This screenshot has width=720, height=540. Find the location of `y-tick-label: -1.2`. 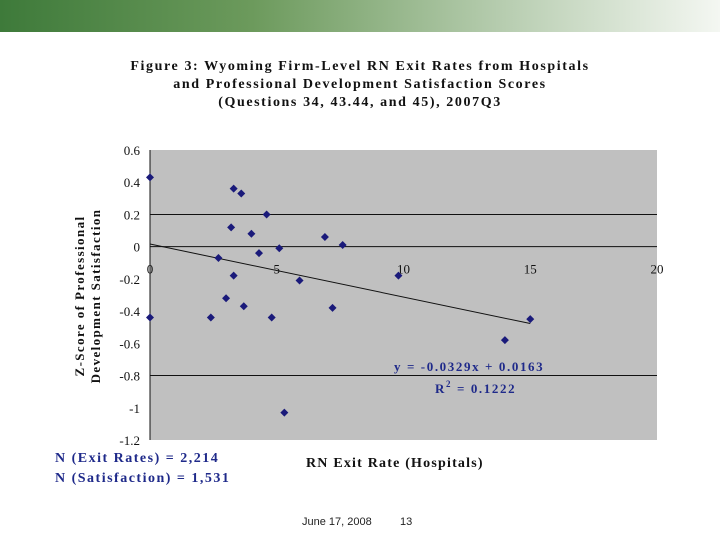

y-tick-label: -1.2 is located at coordinates (129, 440).